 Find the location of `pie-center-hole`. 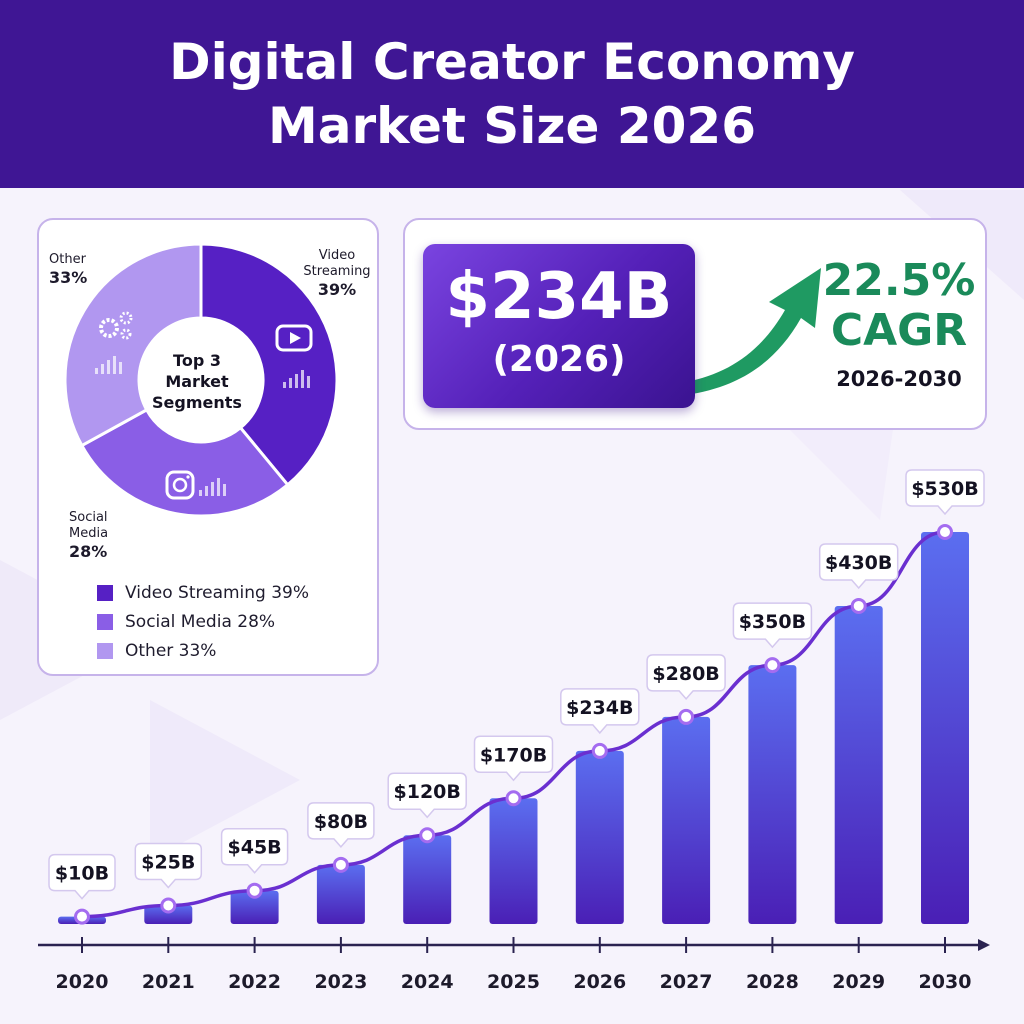

pie-center-hole is located at coordinates (201, 380).